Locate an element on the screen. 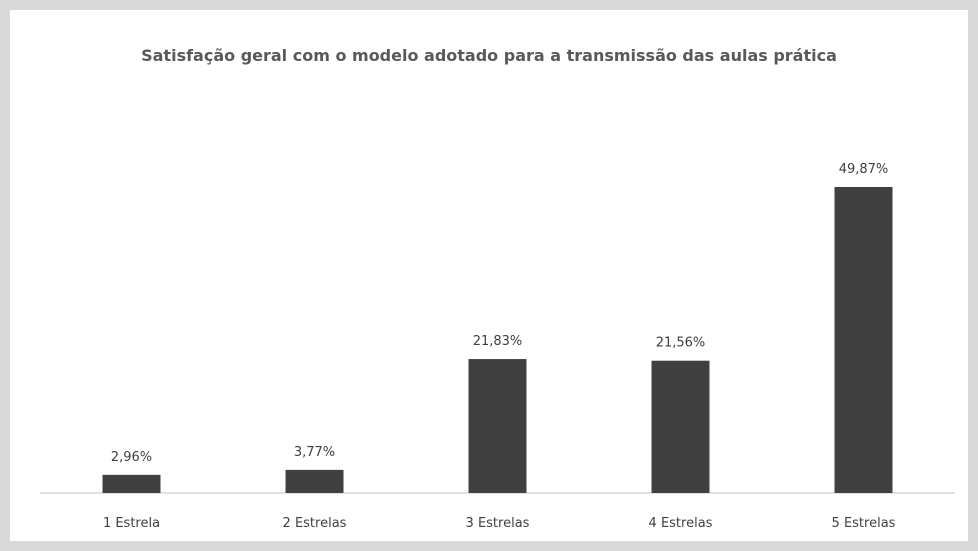 Image resolution: width=978 pixels, height=551 pixels. x-tick-label: 5 Estrelas is located at coordinates (864, 523).